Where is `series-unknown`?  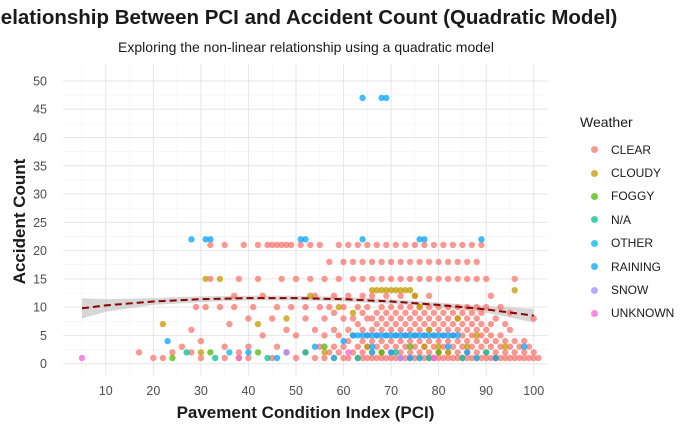 series-unknown is located at coordinates (258, 355).